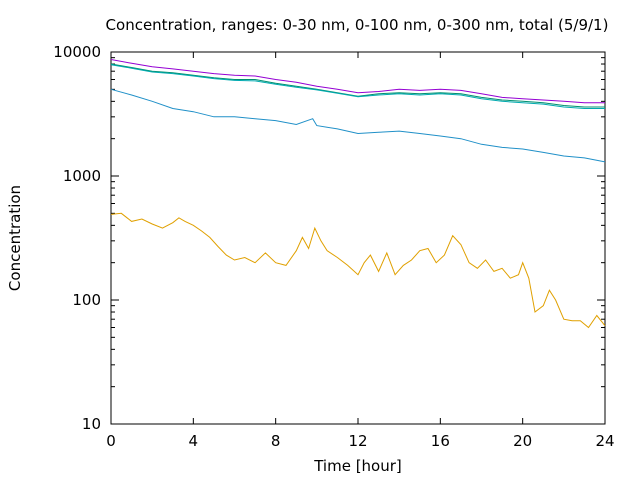  Describe the element at coordinates (82, 176) in the screenshot. I see `y-tick-label: 1000` at that location.